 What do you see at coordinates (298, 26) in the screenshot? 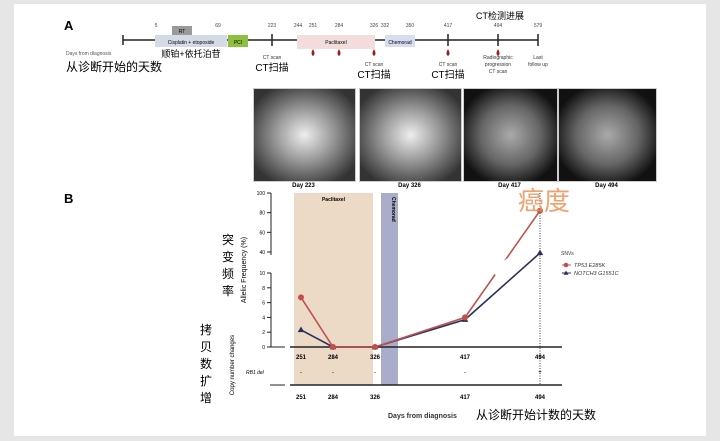
I see `timeline-tick-label: 244` at bounding box center [298, 26].